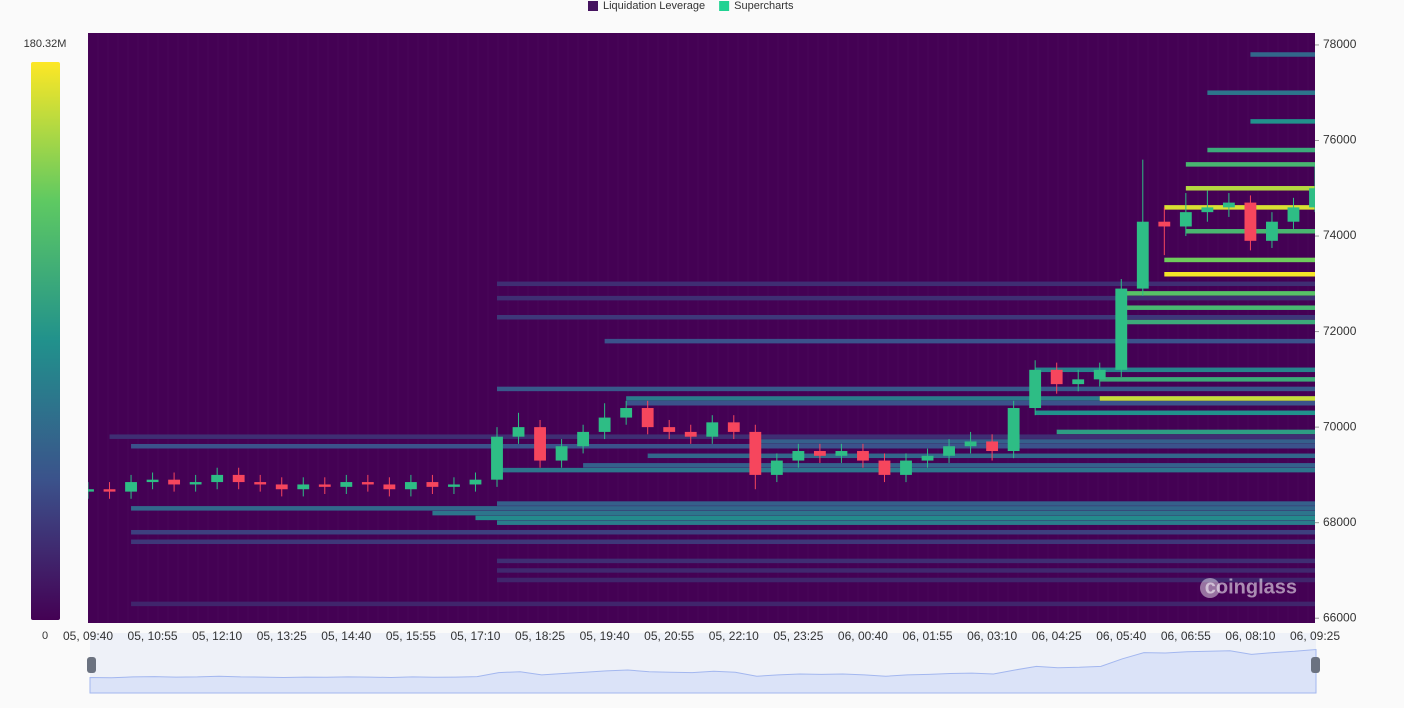 This screenshot has height=708, width=1404. I want to click on navigator, so click(703, 663).